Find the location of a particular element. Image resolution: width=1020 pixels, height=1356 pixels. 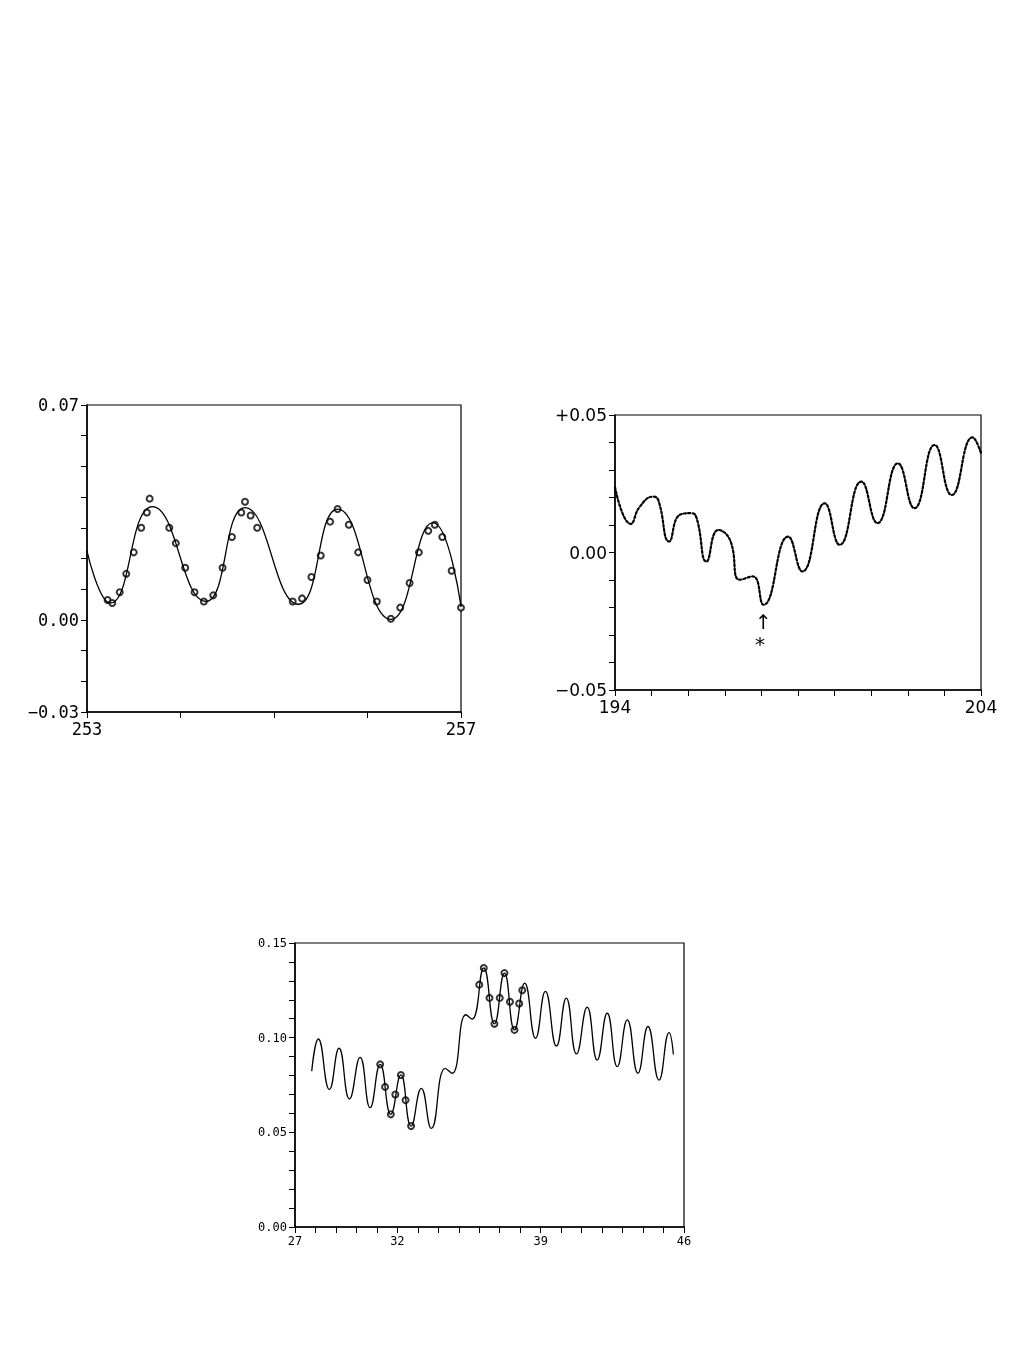

x-tick-label: 32 is located at coordinates (397, 1241).